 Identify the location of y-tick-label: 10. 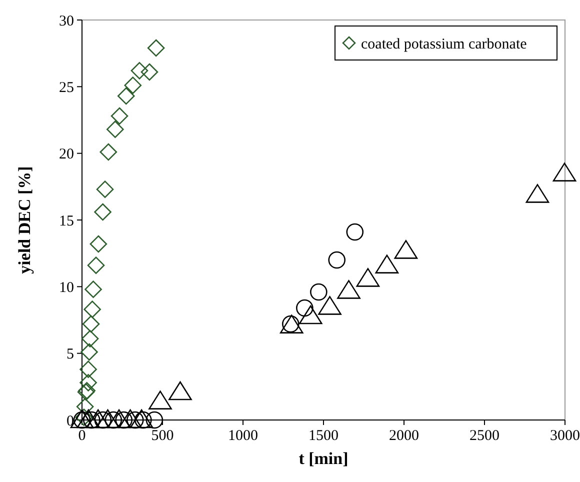
(66, 288).